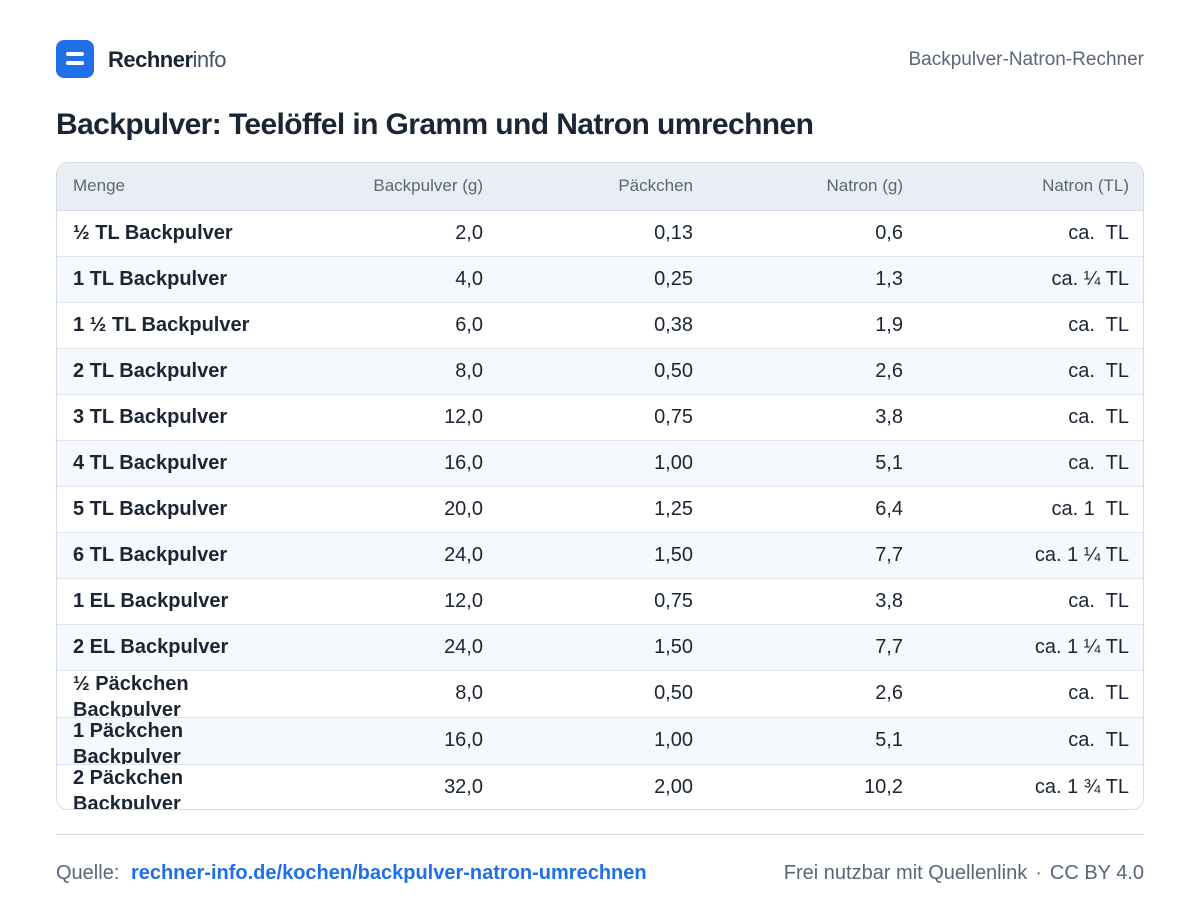 This screenshot has height=914, width=1200. I want to click on row-label: 1 EL Backpulver, so click(151, 601).